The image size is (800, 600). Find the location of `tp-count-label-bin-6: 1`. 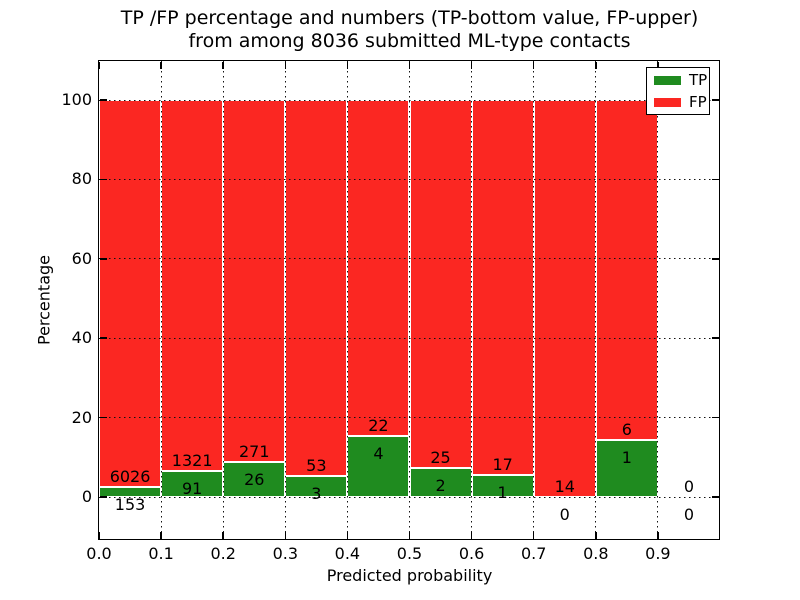

tp-count-label-bin-6: 1 is located at coordinates (502, 492).